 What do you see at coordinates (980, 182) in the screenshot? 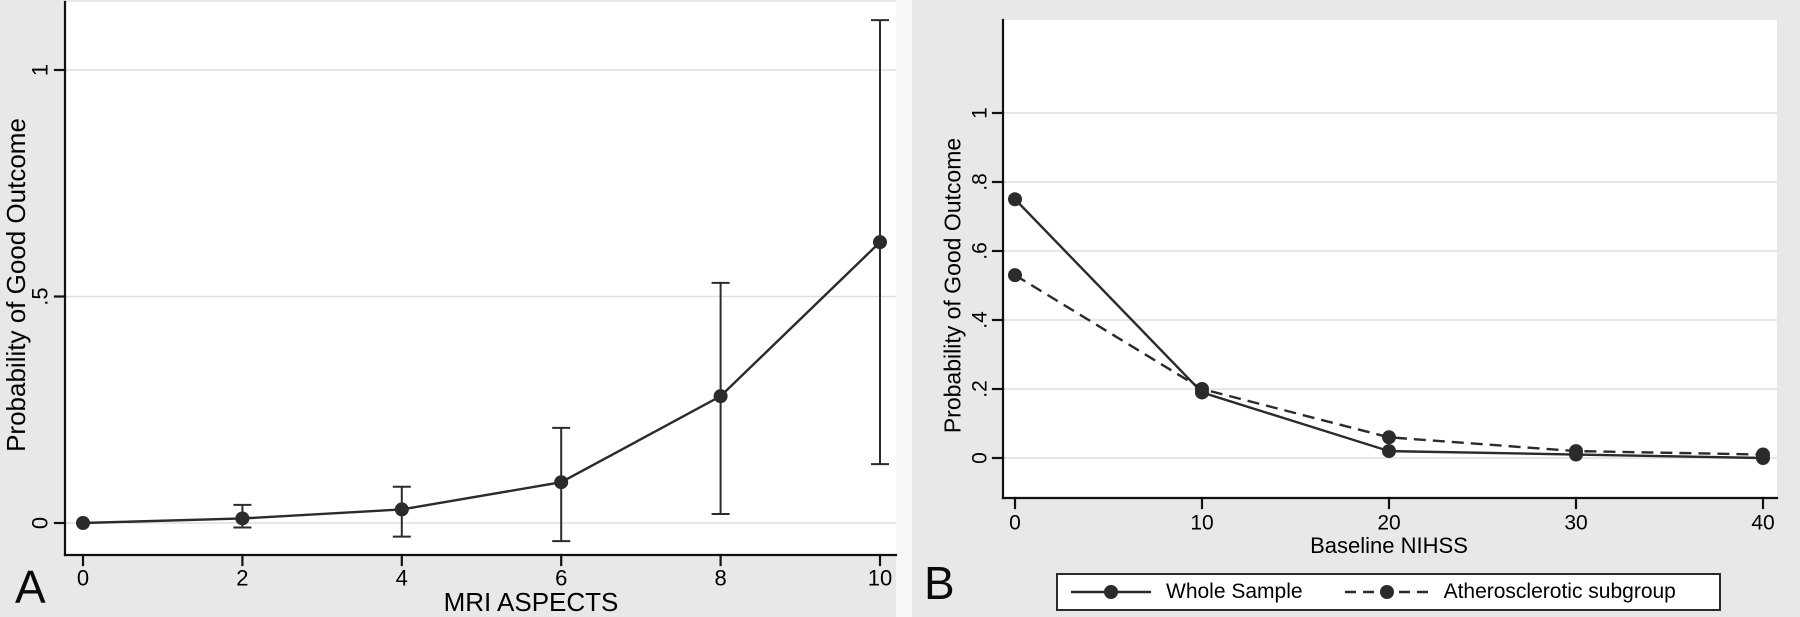
I see `y-tick-label: .8` at bounding box center [980, 182].